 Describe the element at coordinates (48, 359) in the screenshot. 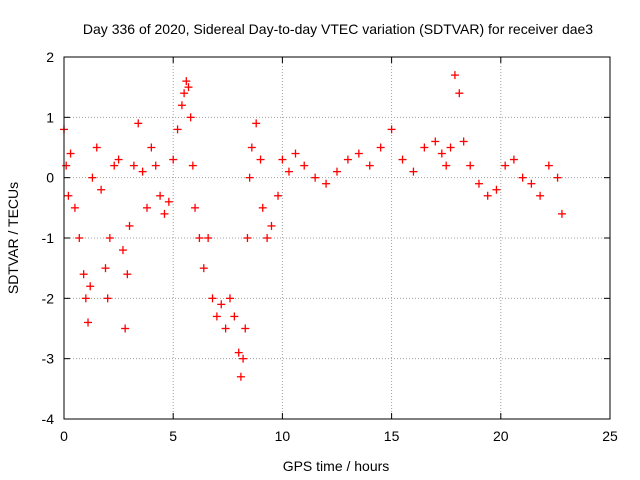

I see `y-tick-label: -3` at that location.